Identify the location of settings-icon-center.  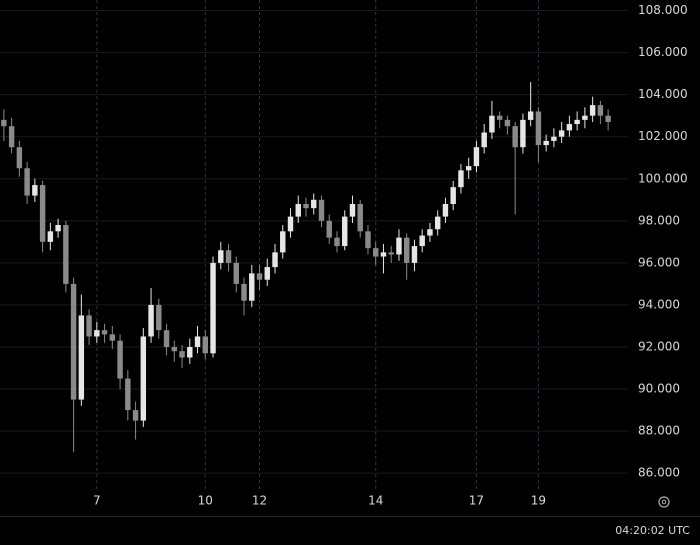
(664, 502).